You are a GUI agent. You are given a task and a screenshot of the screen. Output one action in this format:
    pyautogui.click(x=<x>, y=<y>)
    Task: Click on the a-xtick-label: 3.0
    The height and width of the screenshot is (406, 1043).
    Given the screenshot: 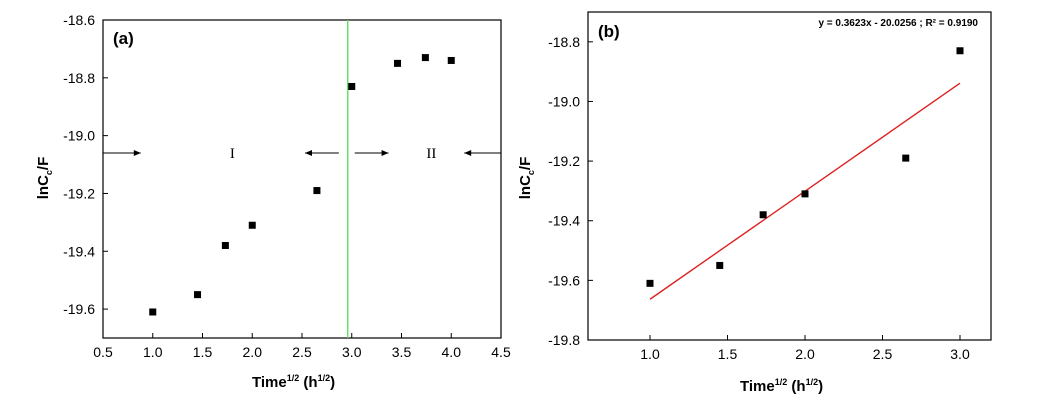 What is the action you would take?
    pyautogui.click(x=352, y=352)
    